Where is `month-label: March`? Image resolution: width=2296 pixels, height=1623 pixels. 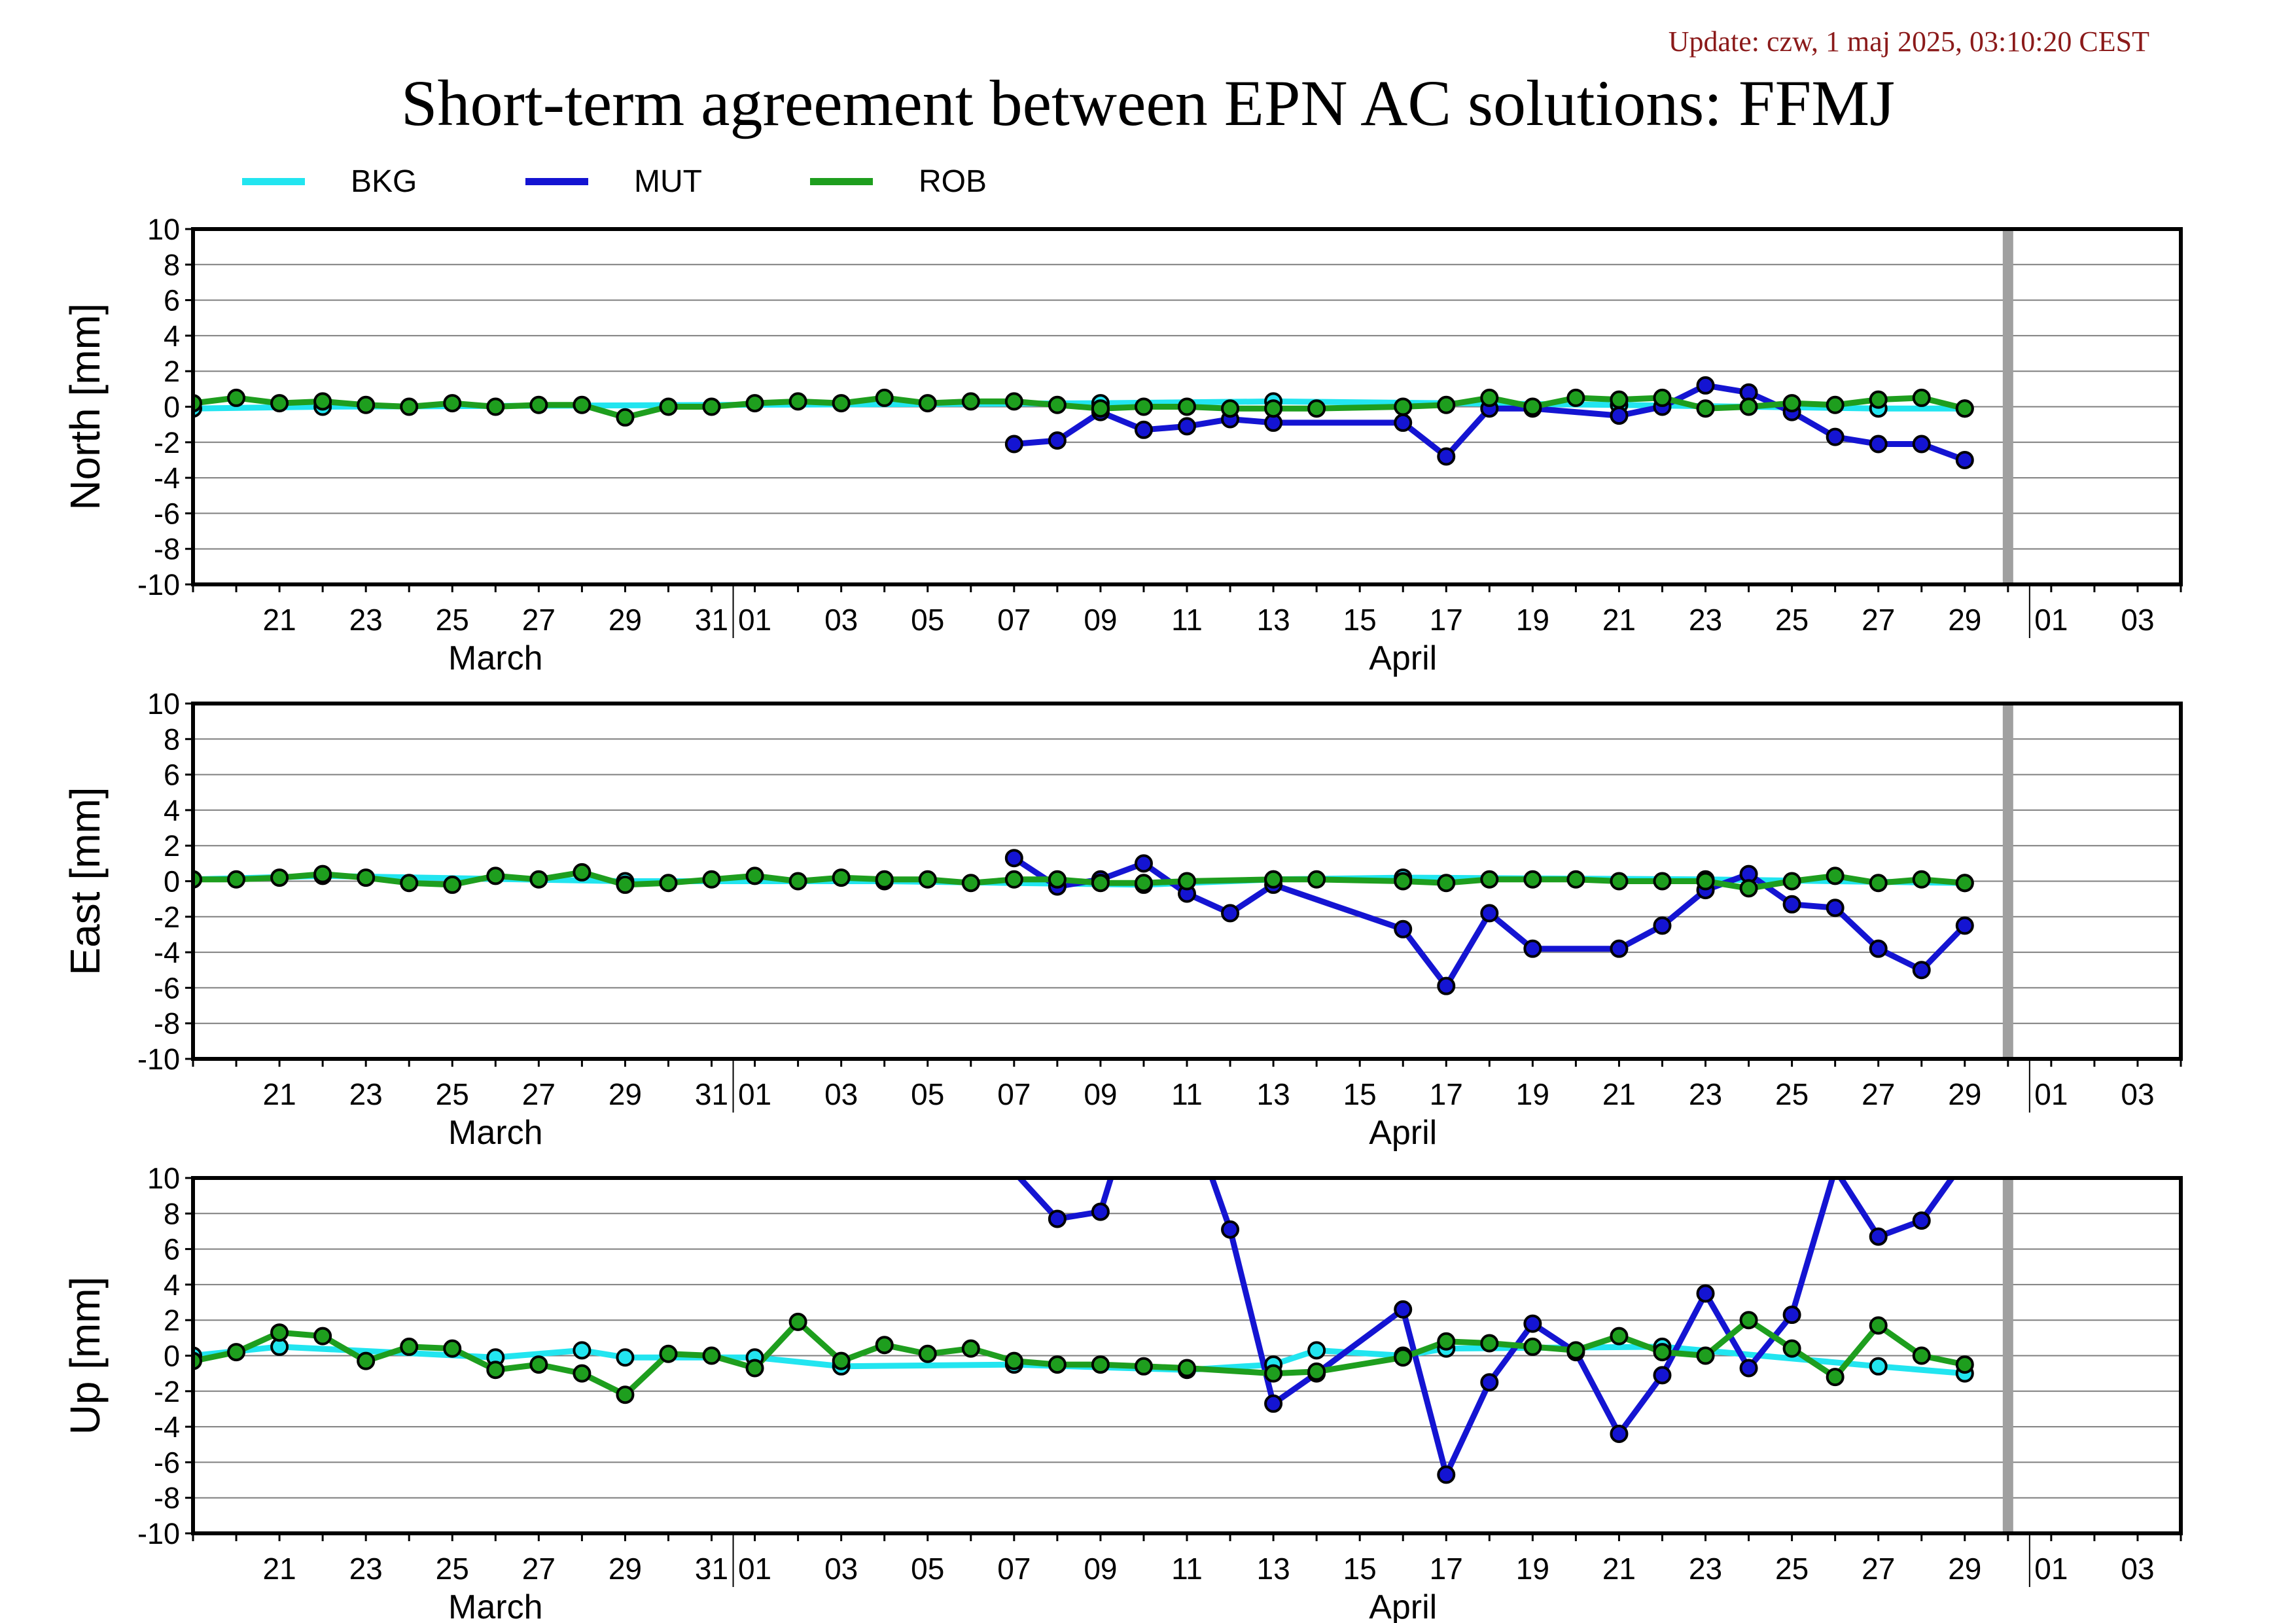 month-label: March is located at coordinates (495, 1605).